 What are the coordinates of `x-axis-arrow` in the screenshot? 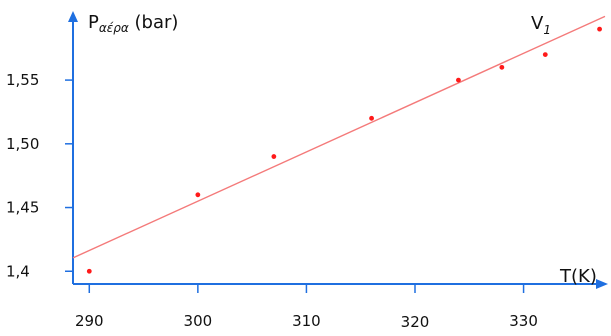 It's located at (602, 284).